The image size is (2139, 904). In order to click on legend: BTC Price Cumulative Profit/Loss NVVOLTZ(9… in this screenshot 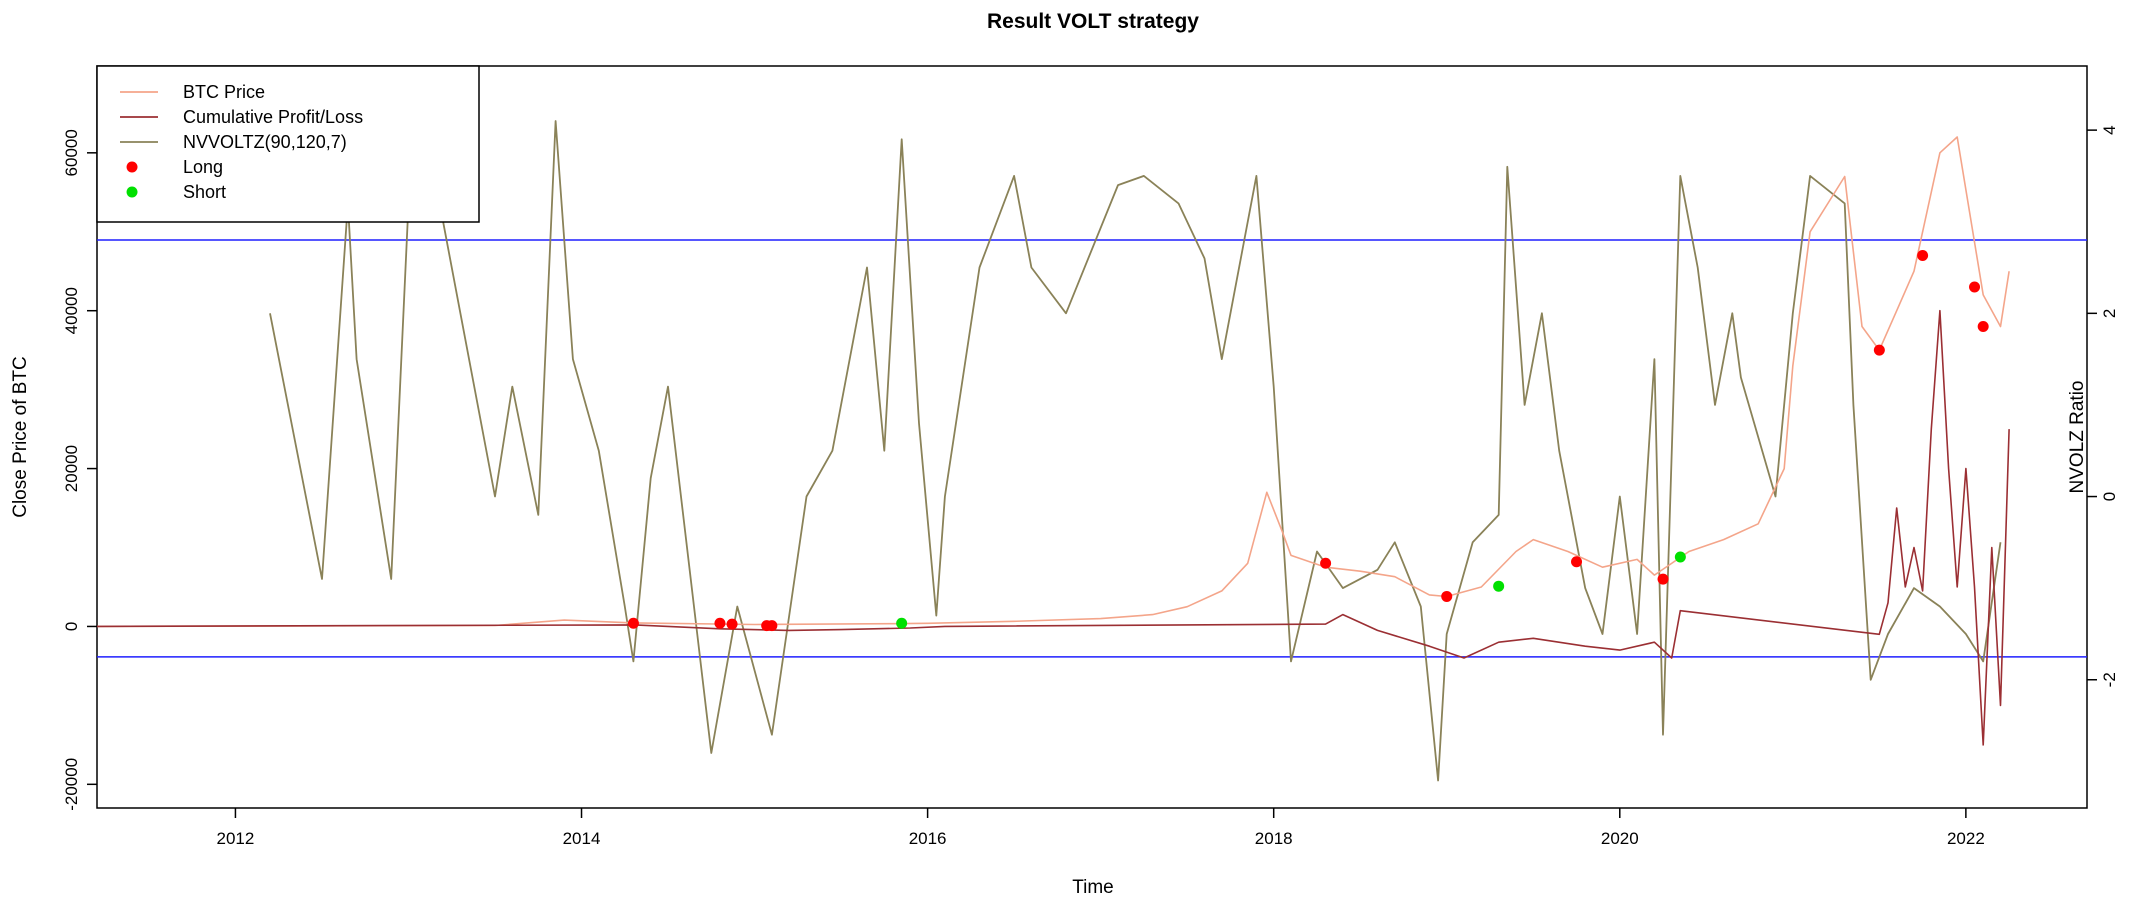, I will do `click(288, 144)`.